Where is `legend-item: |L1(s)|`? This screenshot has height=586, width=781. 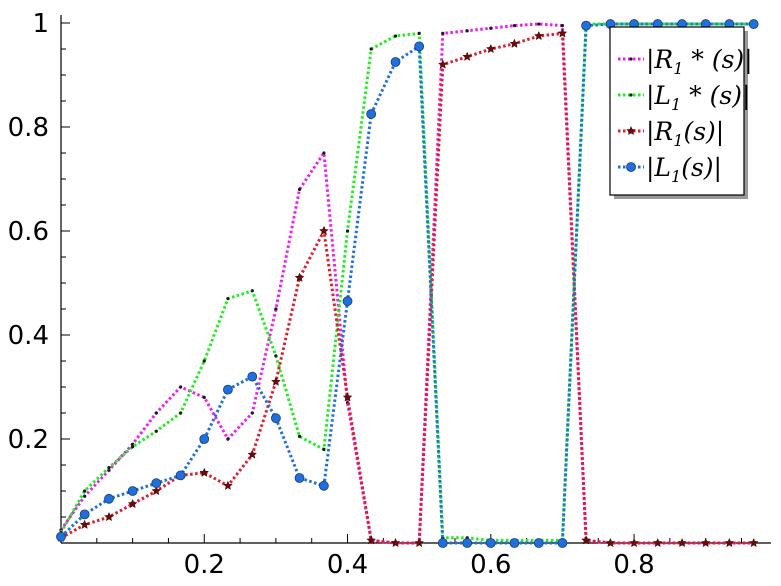
legend-item: |L1(s)| is located at coordinates (670, 169).